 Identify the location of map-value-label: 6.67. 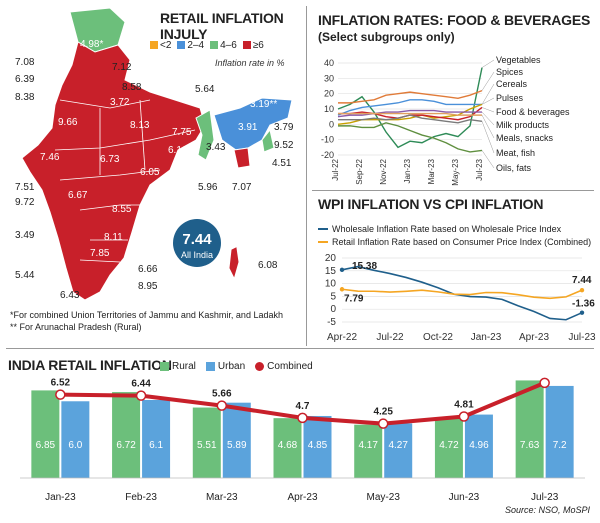
(78, 195).